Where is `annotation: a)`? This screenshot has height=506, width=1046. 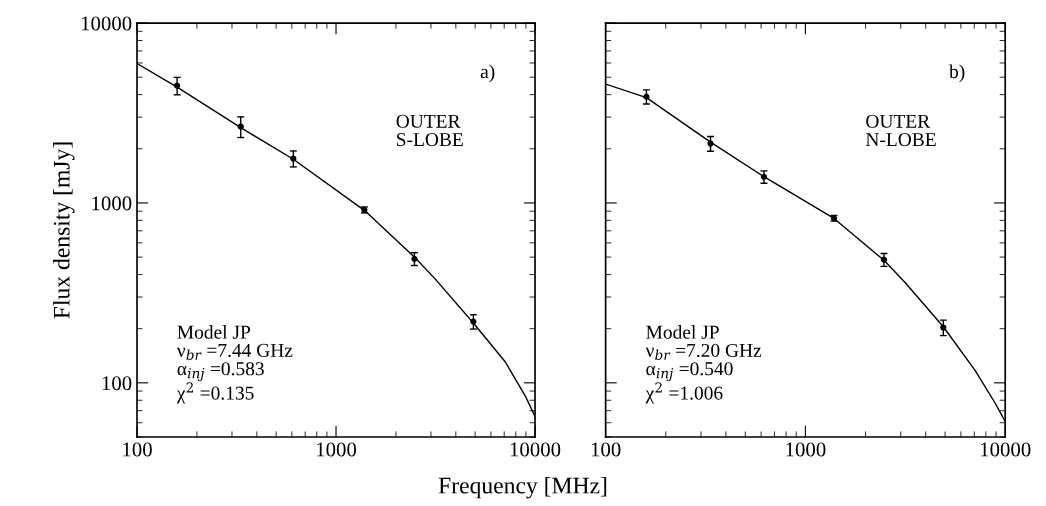
annotation: a) is located at coordinates (487, 73).